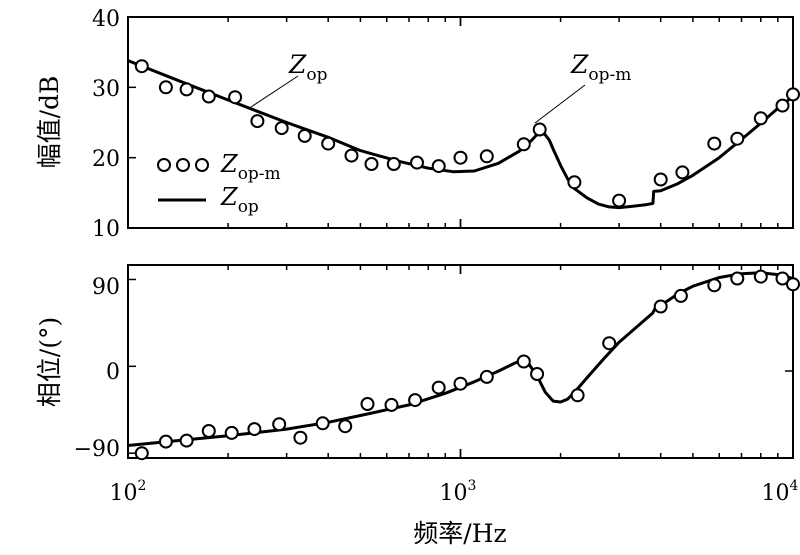  I want to click on phase-y-ticks, so click(132, 366).